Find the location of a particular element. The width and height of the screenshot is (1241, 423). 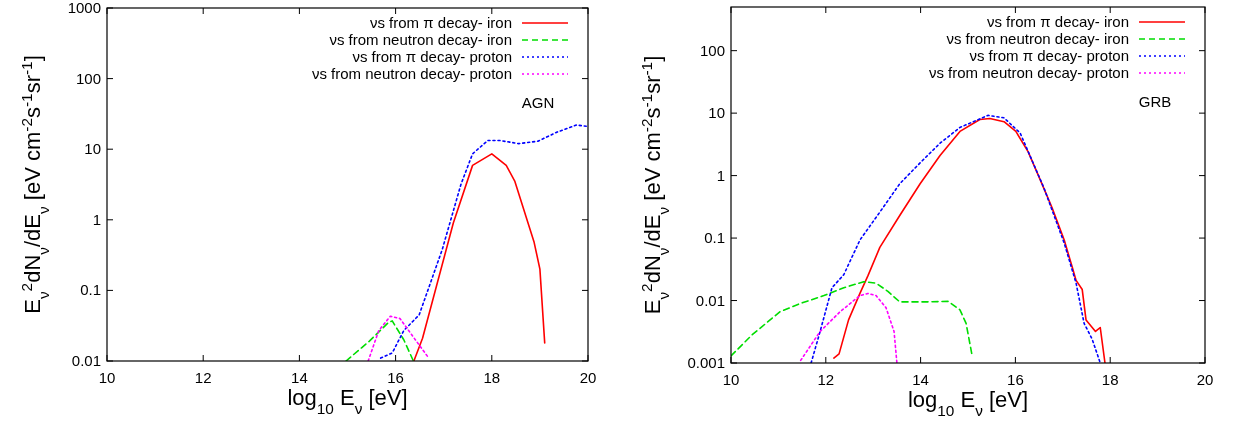

annotation: AGN is located at coordinates (538, 102).